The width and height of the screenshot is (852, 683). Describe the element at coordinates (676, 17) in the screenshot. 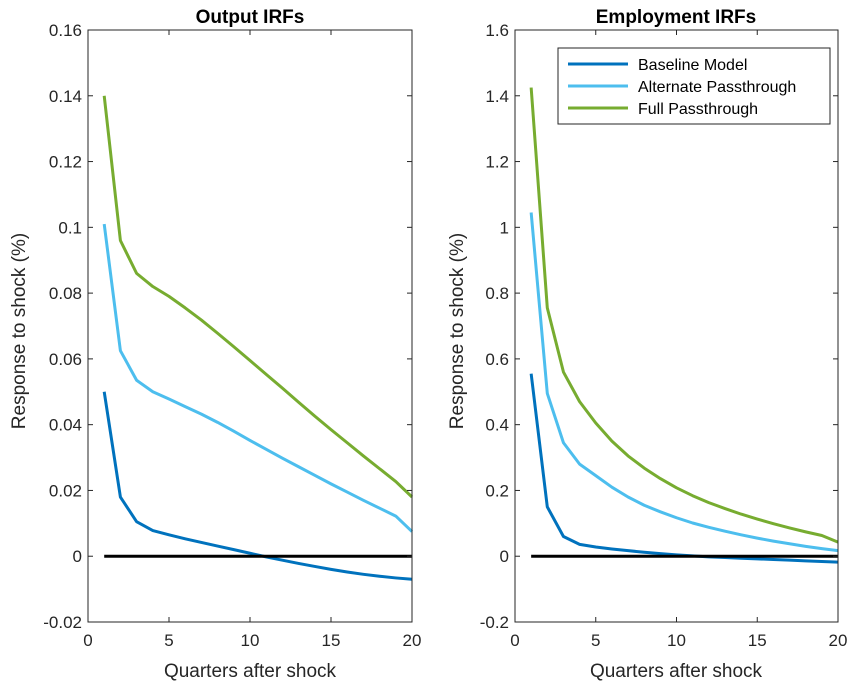

I see `panel-title: Employment IRFs` at that location.